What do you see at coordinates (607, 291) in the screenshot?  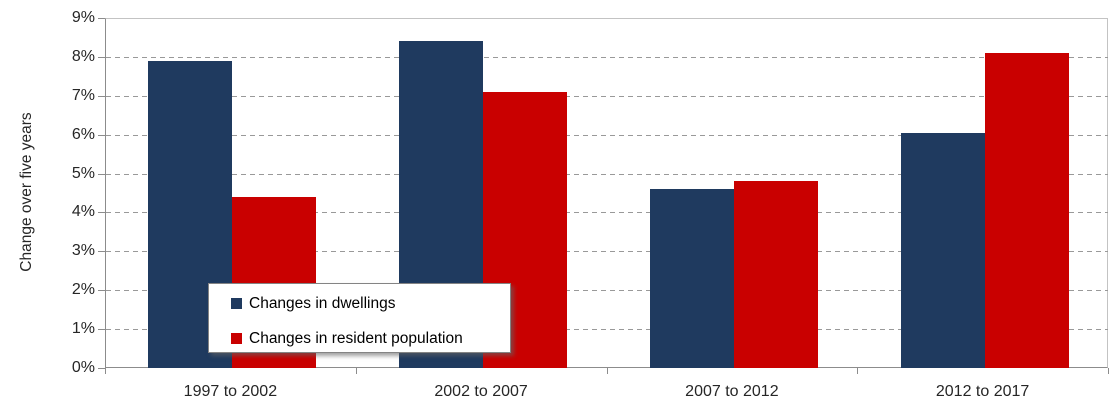 I see `gridline-2pct` at bounding box center [607, 291].